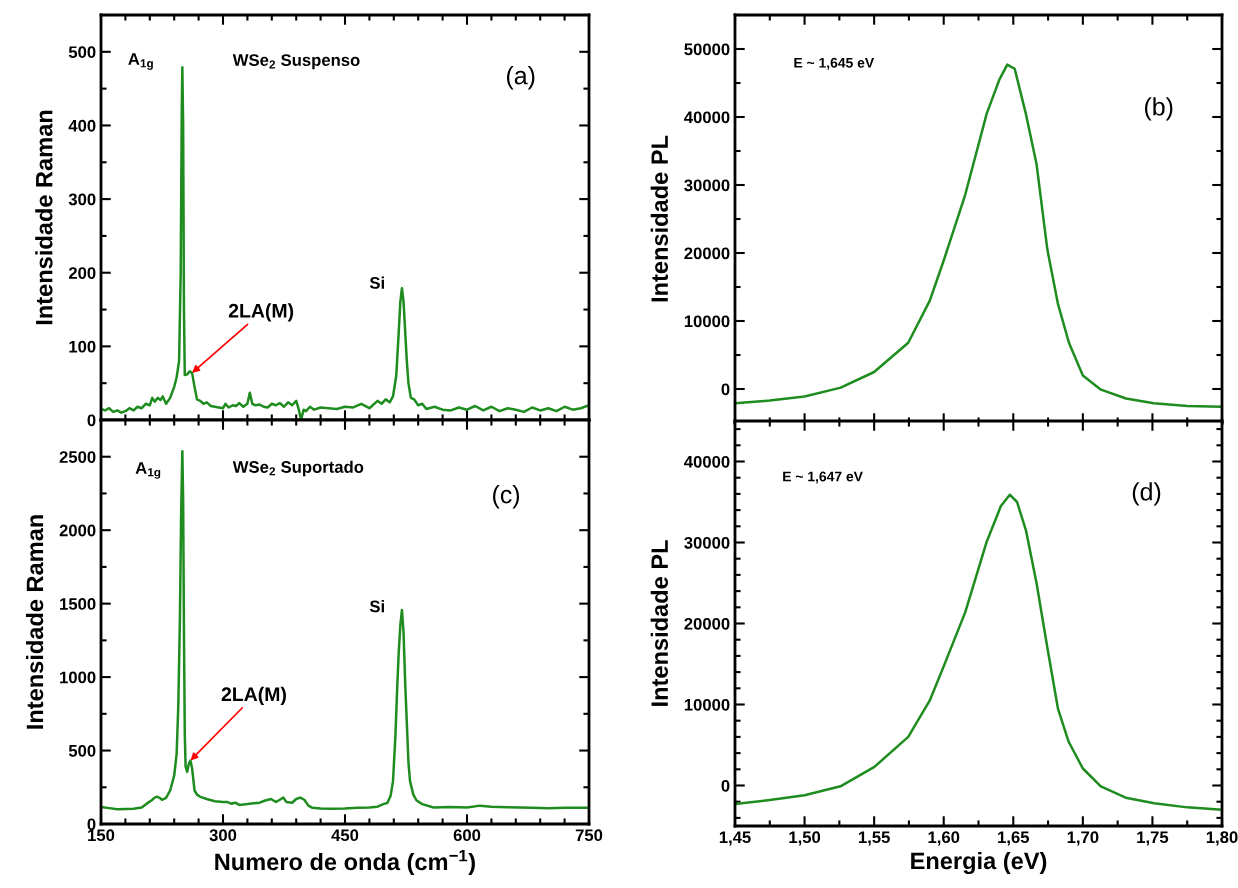  Describe the element at coordinates (82, 346) in the screenshot. I see `y-tick-label: 100` at that location.